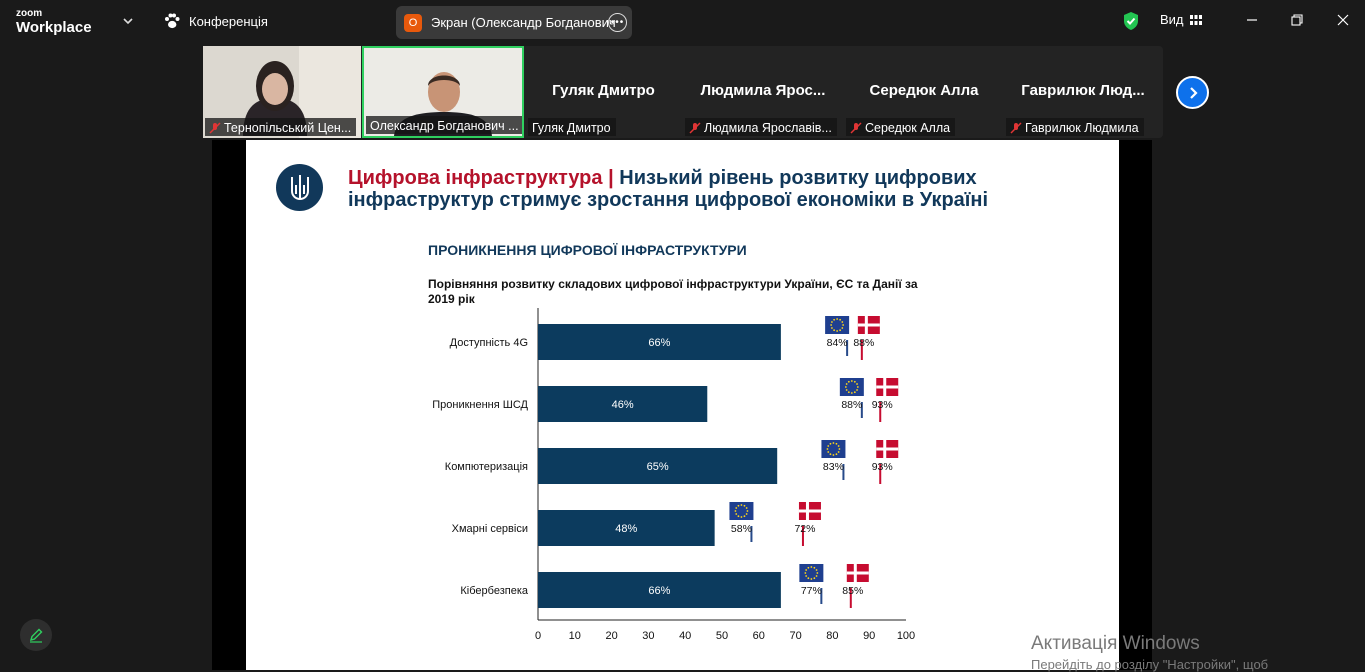  Describe the element at coordinates (863, 343) in the screenshot. I see `marker-value-label: 88%` at that location.